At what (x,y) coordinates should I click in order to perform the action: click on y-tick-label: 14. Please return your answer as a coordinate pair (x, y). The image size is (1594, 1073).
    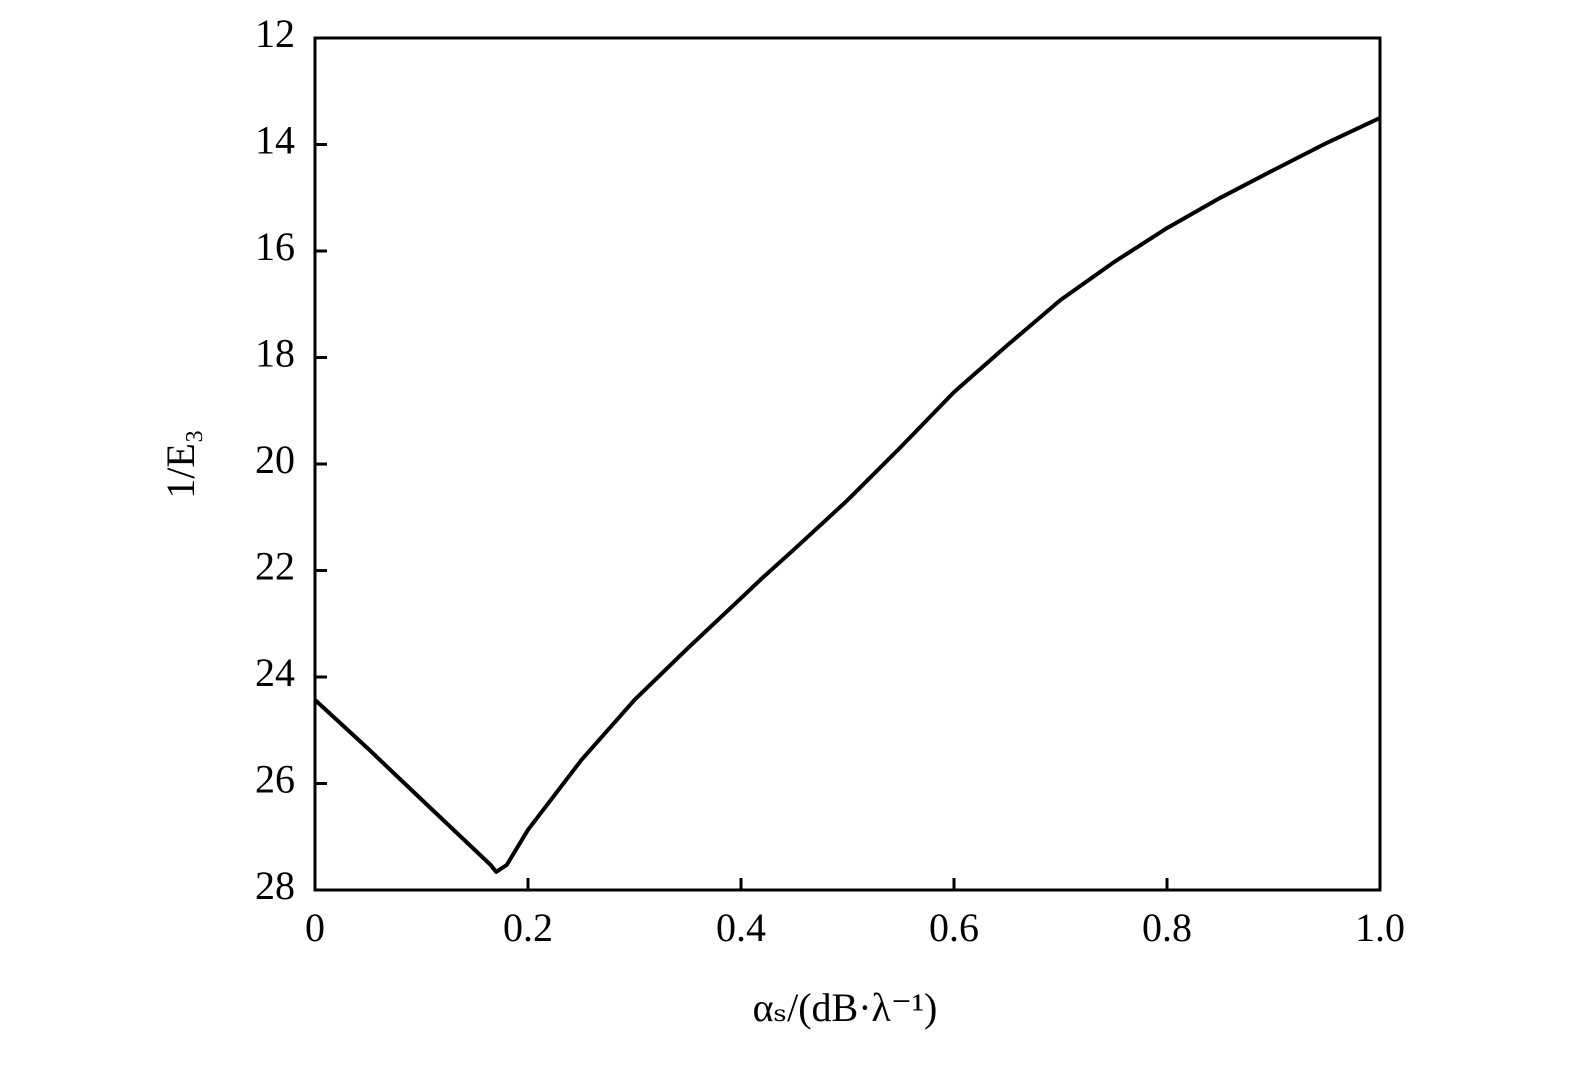
    Looking at the image, I should click on (275, 140).